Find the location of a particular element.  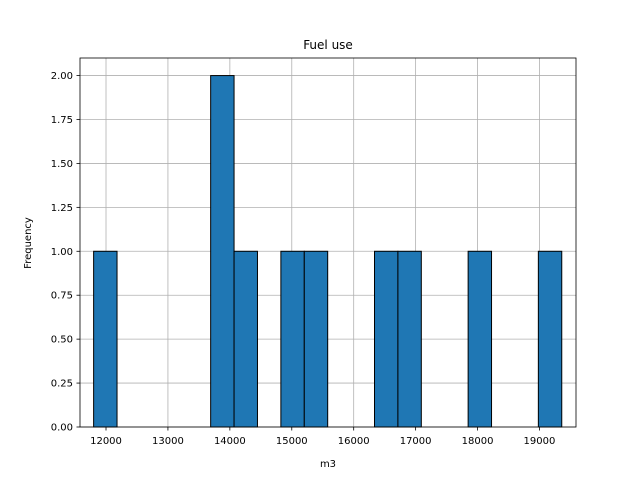

y-axis-label: Frequency is located at coordinates (28, 243).